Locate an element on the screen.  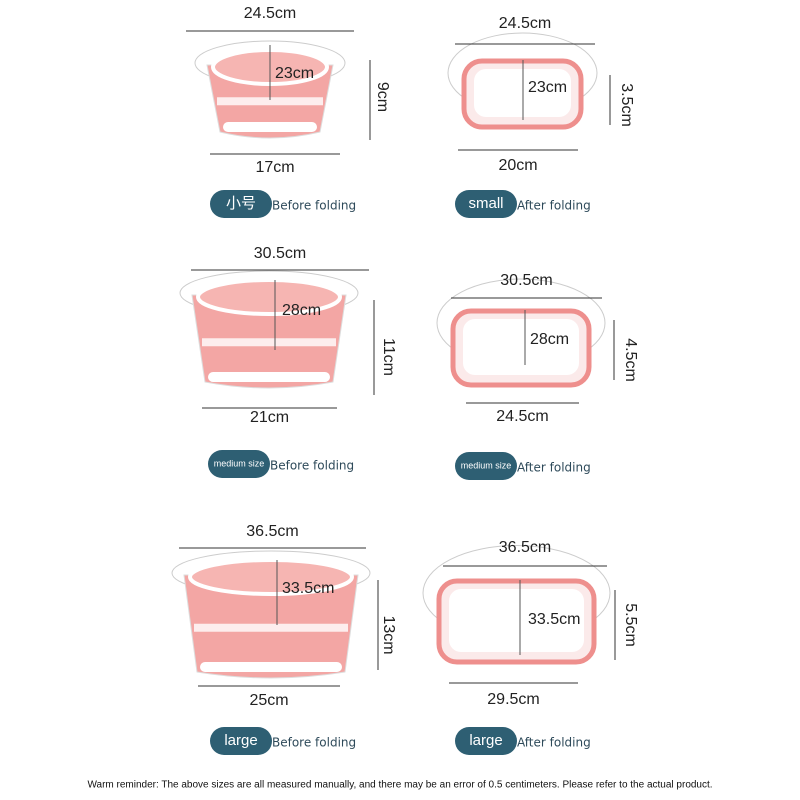
badge-label: small is located at coordinates (485, 203).